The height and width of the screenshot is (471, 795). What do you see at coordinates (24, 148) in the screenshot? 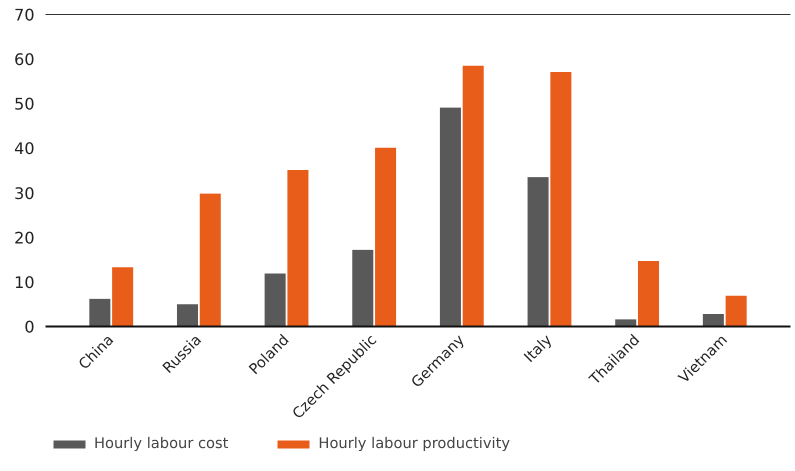
I see `y-tick-label: 40` at bounding box center [24, 148].